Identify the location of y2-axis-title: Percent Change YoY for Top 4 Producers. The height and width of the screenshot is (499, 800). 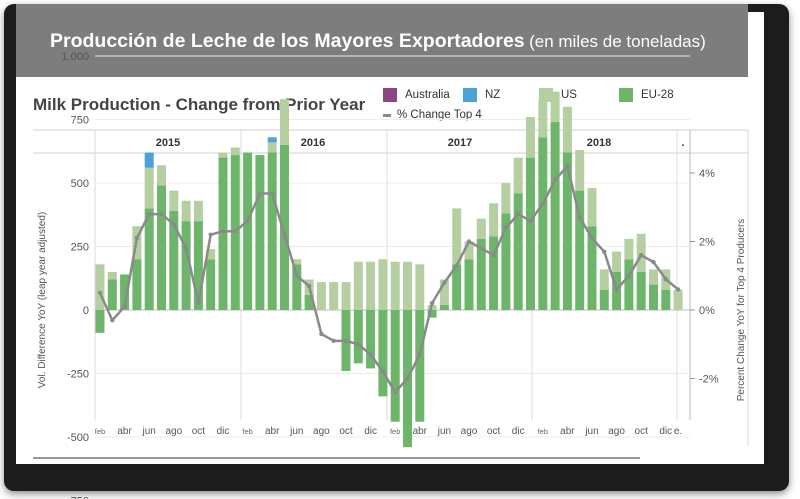
(741, 310).